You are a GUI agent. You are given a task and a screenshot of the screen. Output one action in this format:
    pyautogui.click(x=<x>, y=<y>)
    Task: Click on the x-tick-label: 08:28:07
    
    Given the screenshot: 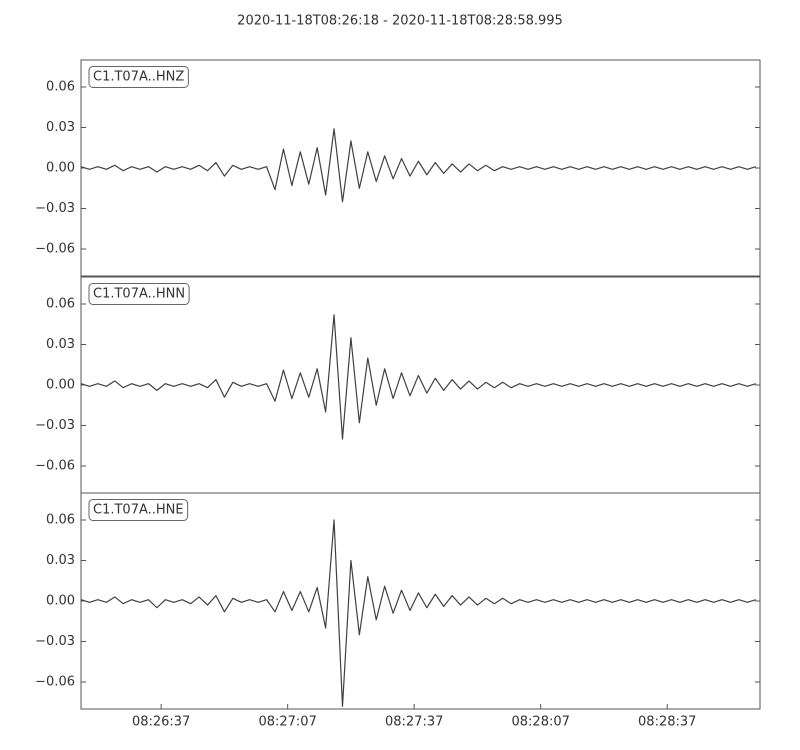 What is the action you would take?
    pyautogui.click(x=541, y=722)
    